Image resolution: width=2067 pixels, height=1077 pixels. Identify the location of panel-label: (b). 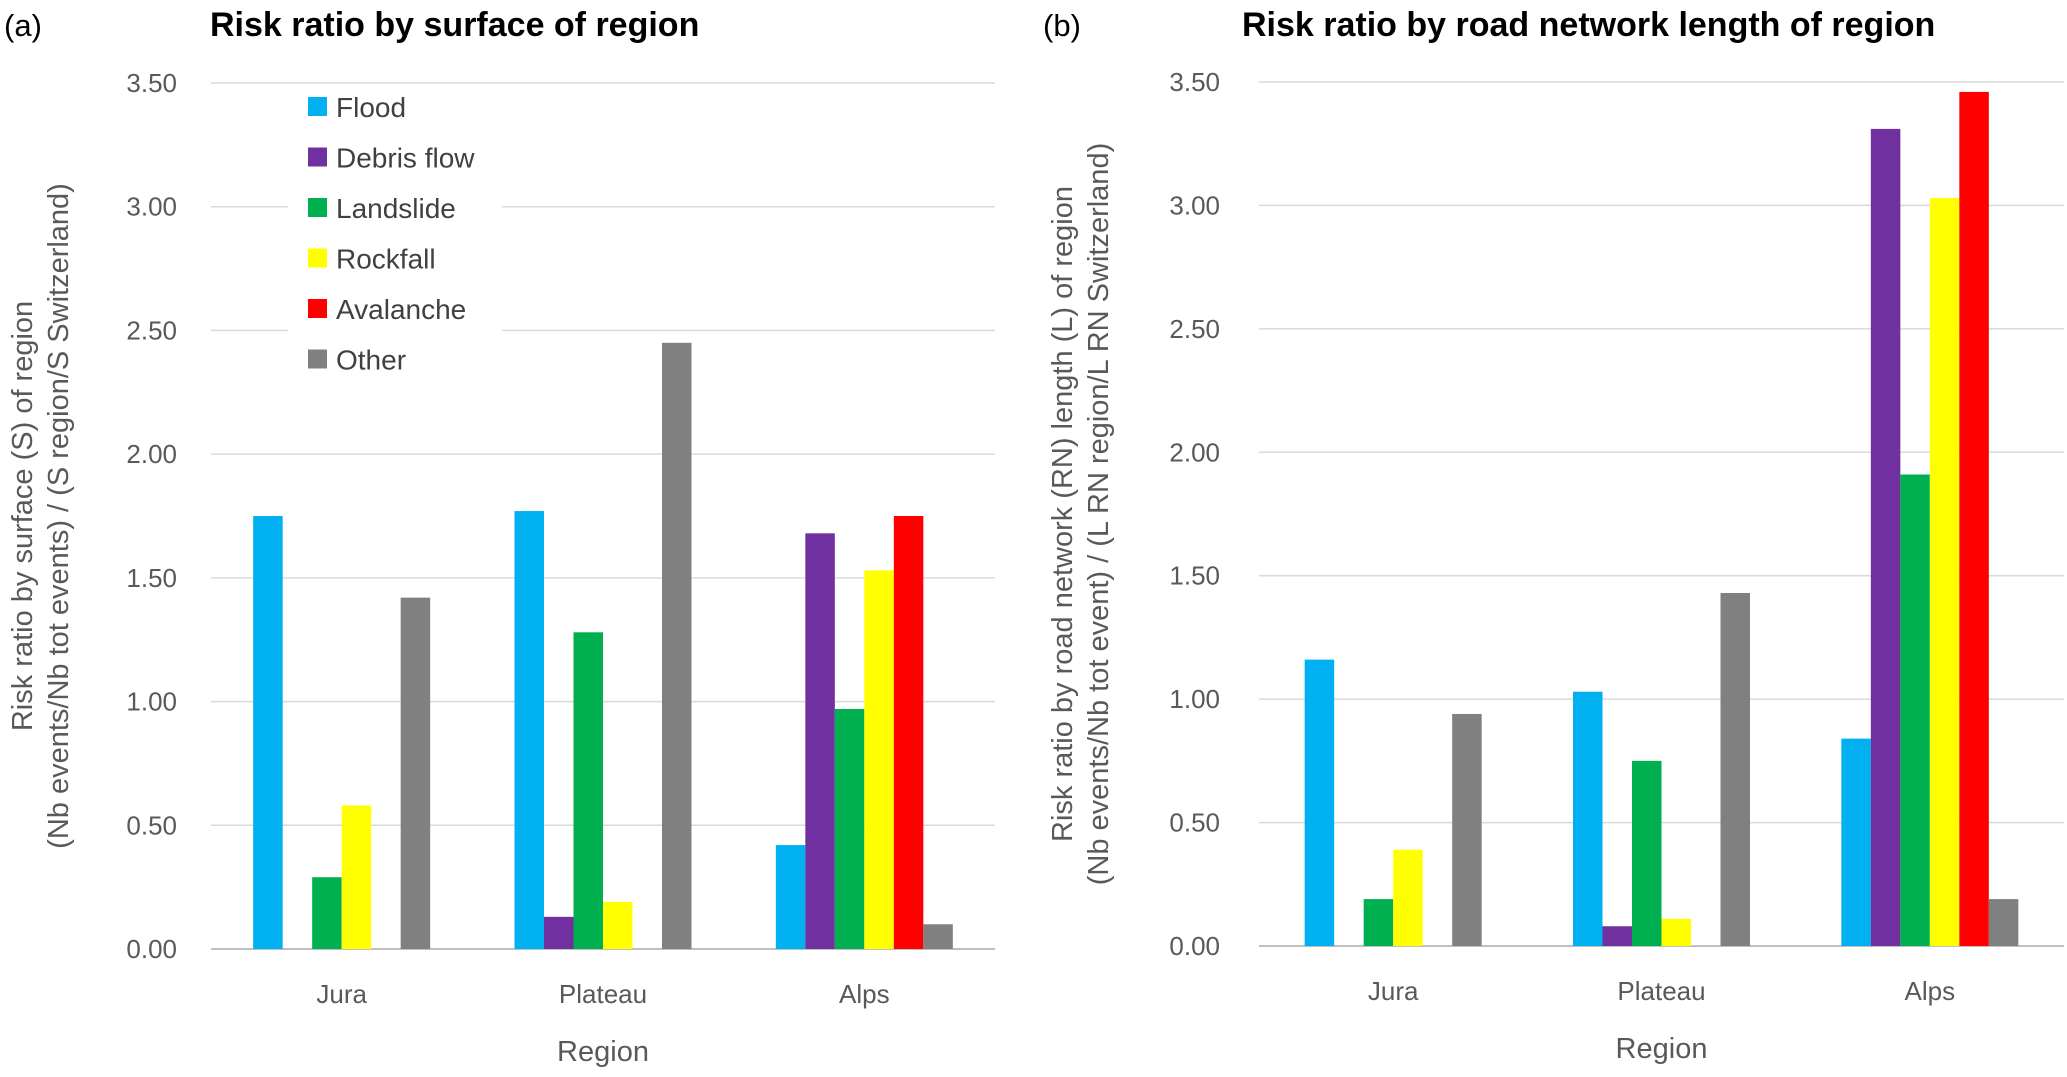
(1062, 25).